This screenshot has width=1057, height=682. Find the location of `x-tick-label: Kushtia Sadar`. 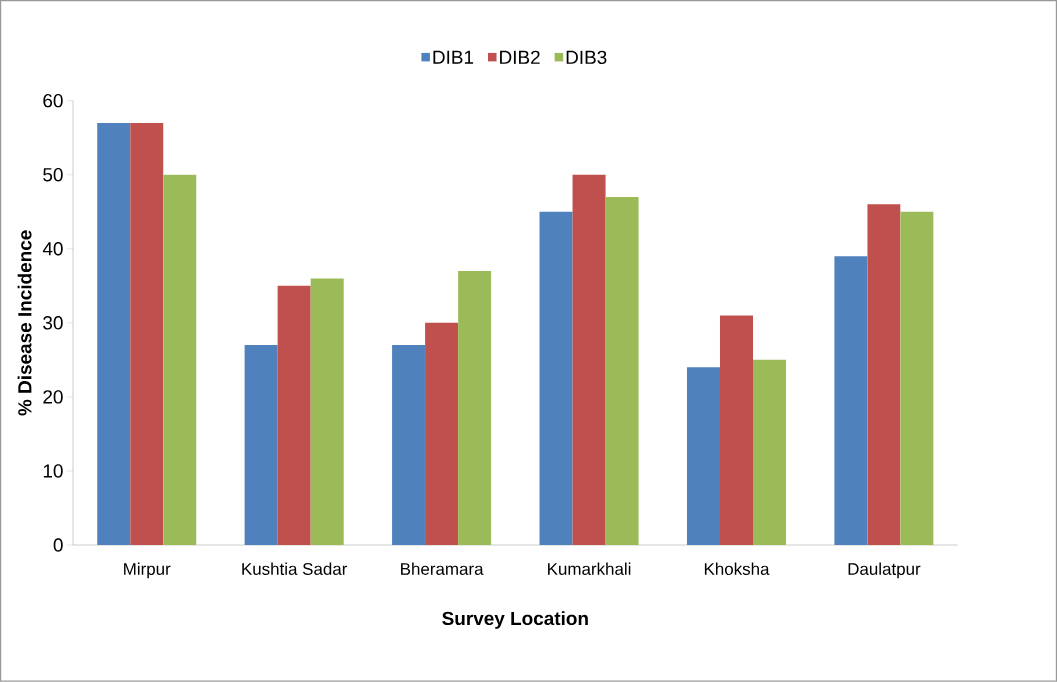

x-tick-label: Kushtia Sadar is located at coordinates (295, 569).